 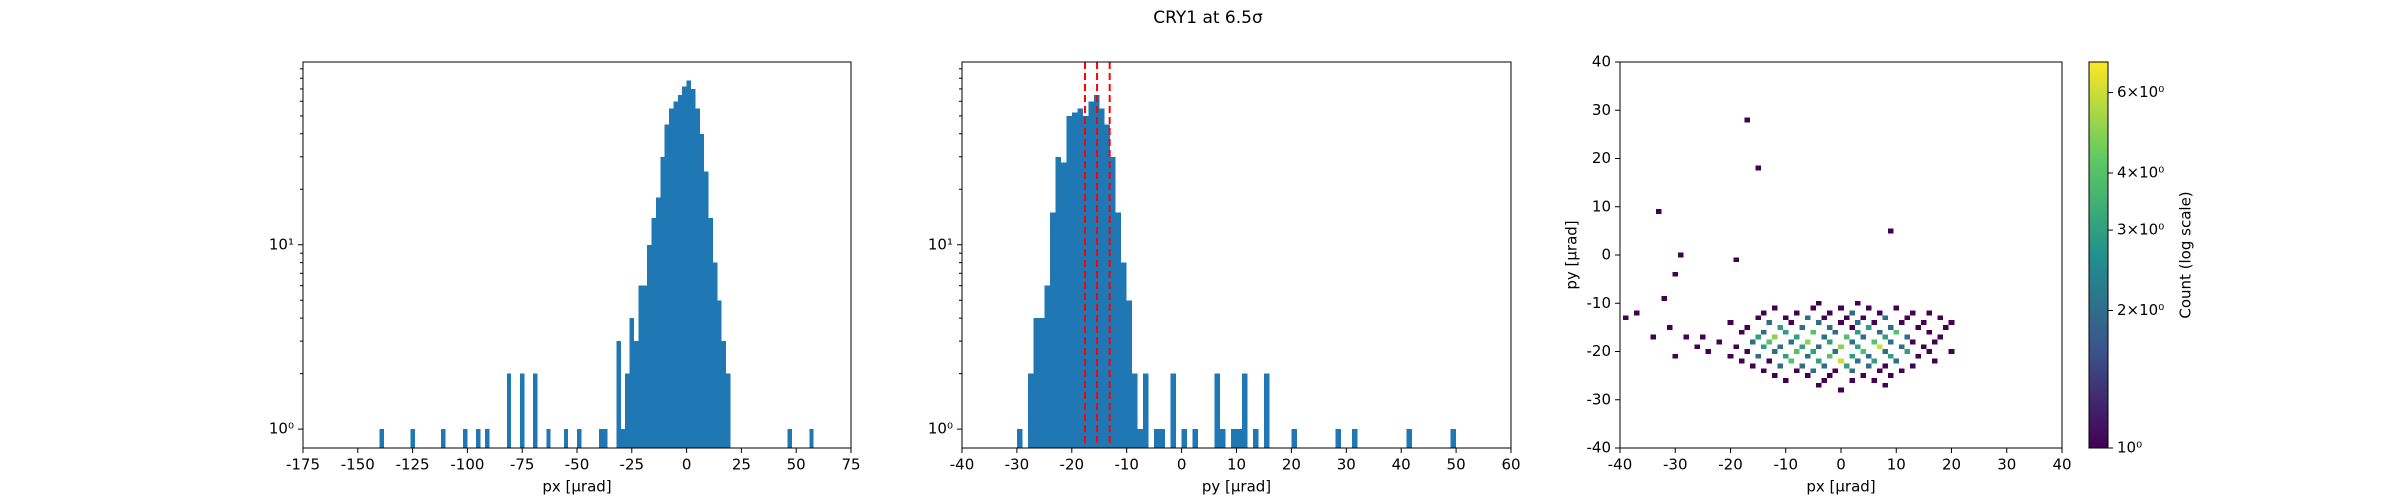 What do you see at coordinates (2186, 254) in the screenshot?
I see `colorbar-label: Count (log scale)` at bounding box center [2186, 254].